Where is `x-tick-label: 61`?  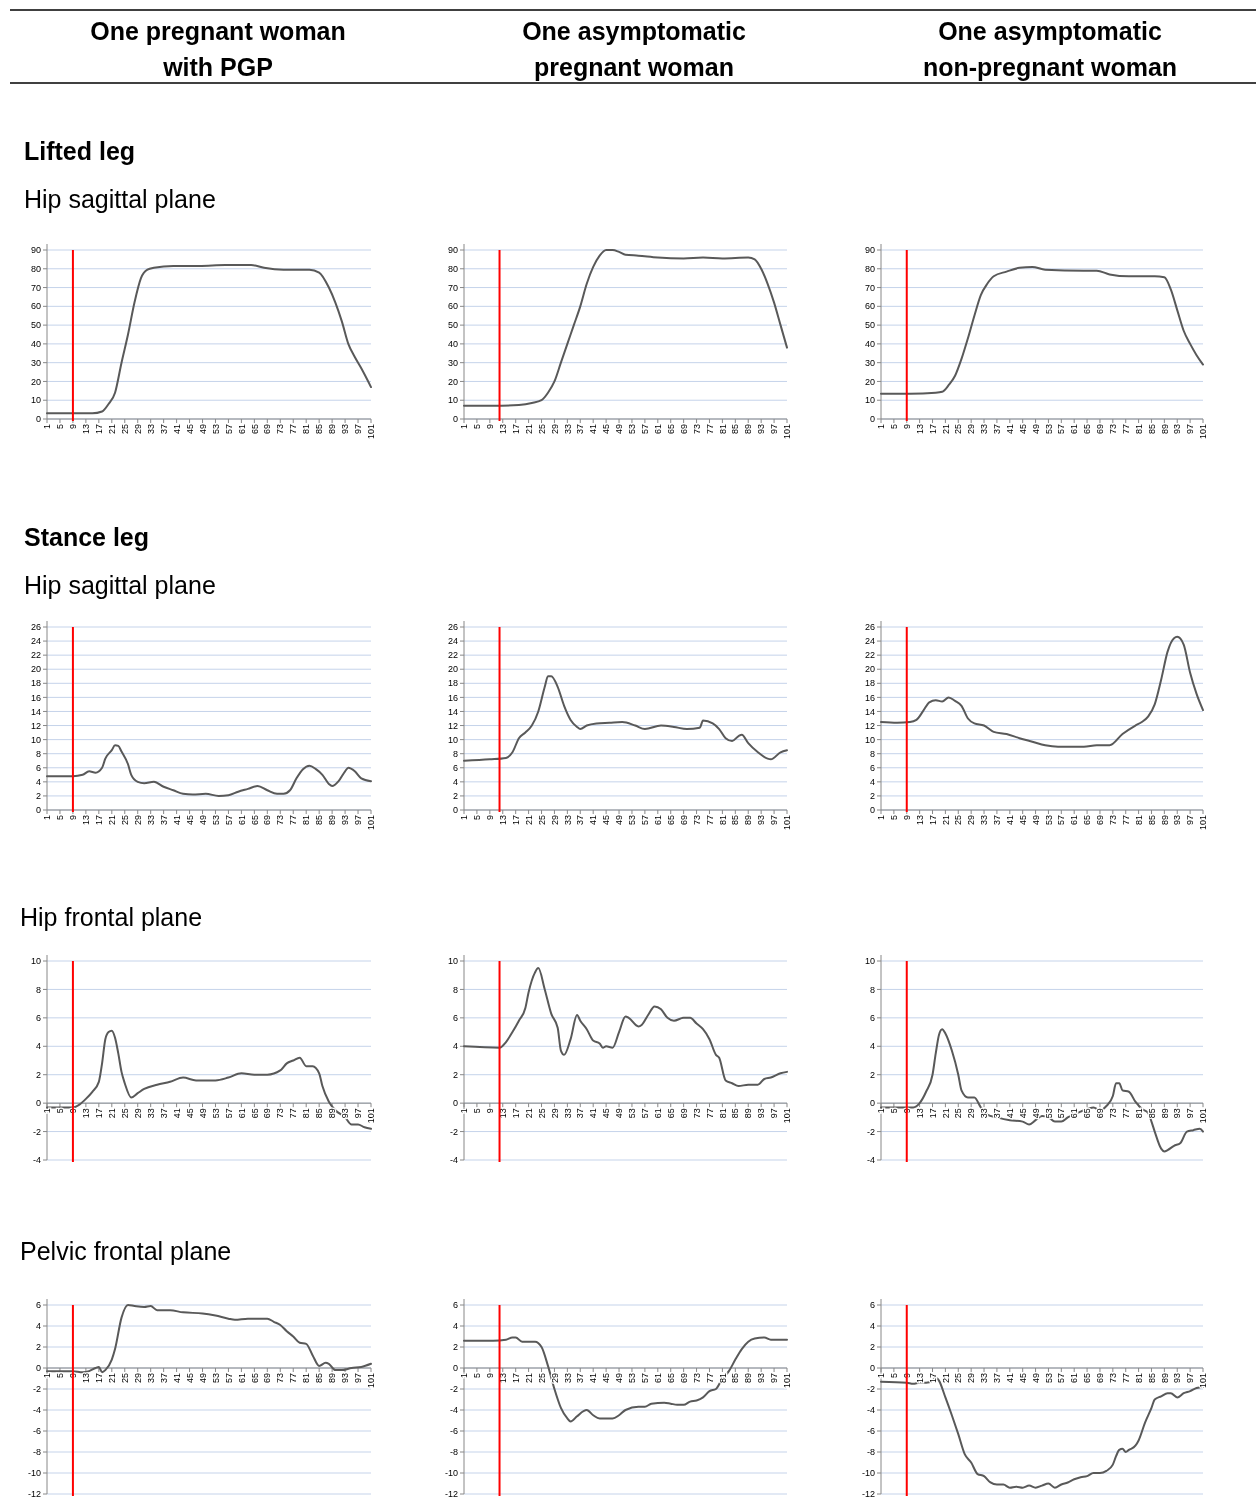
x-tick-label: 61 is located at coordinates (1074, 1378).